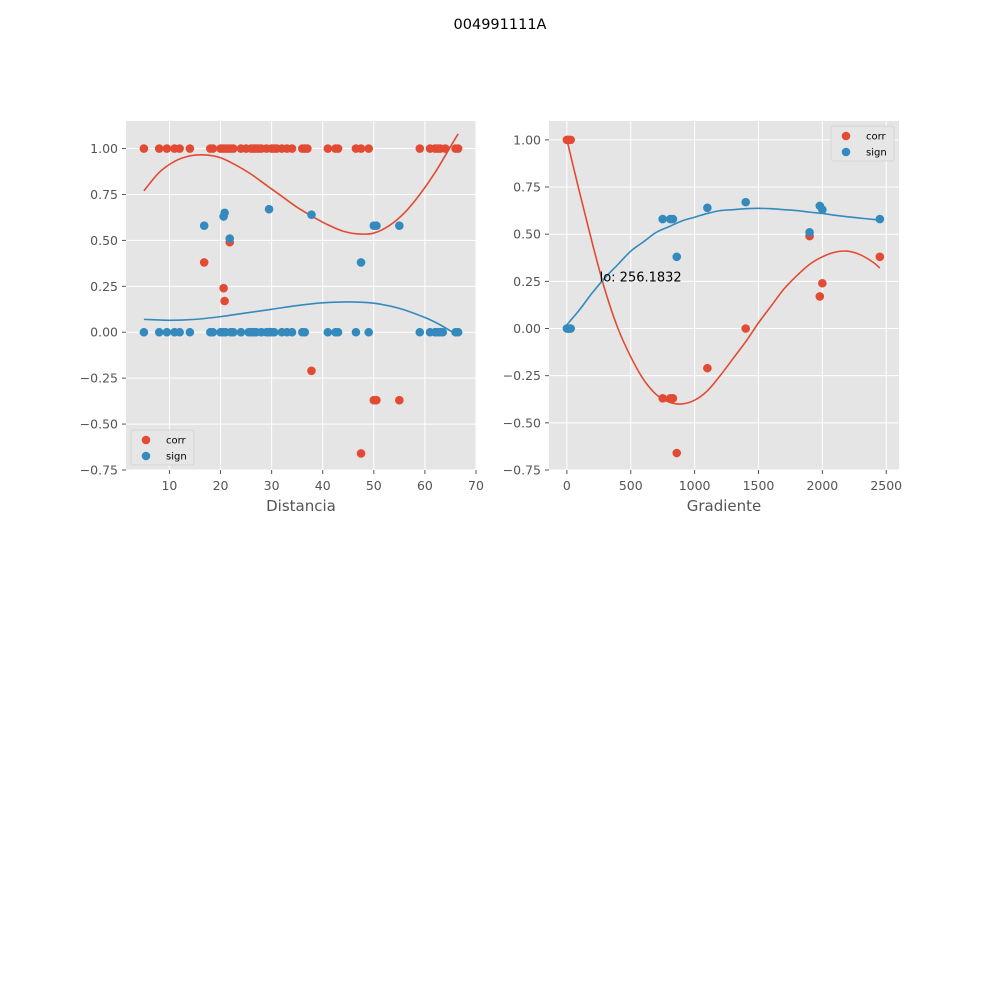  I want to click on x-tick-label: 20, so click(221, 485).